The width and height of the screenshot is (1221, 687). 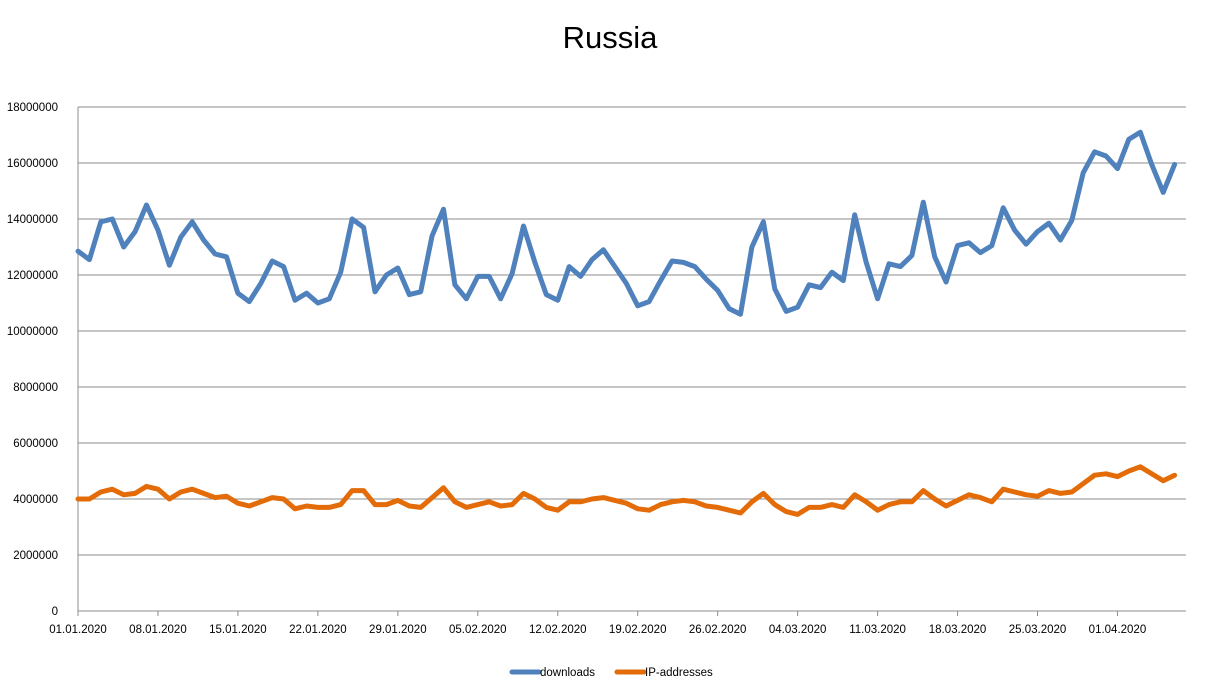 What do you see at coordinates (798, 630) in the screenshot?
I see `x-tick-label: 04.03.2020` at bounding box center [798, 630].